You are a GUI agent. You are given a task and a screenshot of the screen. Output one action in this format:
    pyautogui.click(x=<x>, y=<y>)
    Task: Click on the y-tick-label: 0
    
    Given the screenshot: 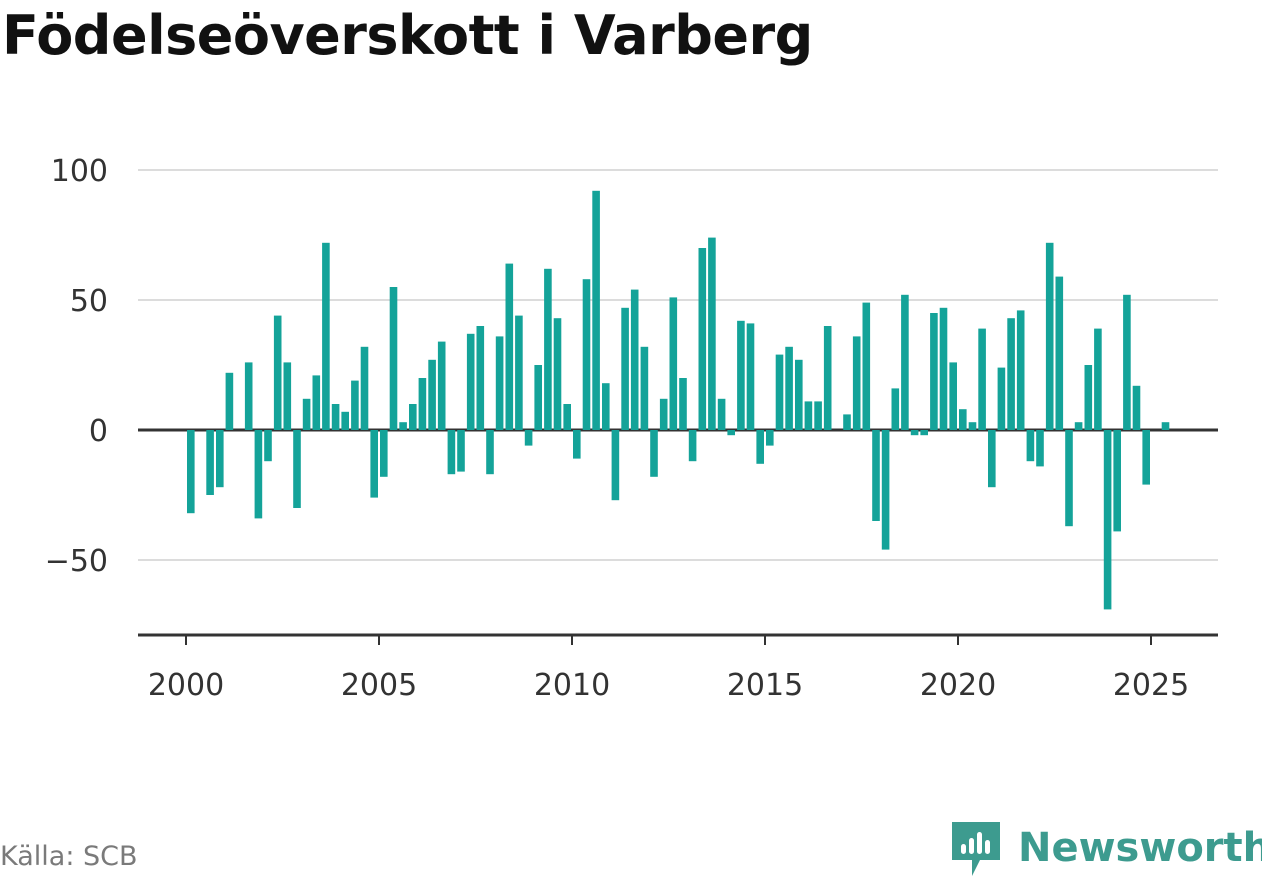 What is the action you would take?
    pyautogui.click(x=98, y=431)
    